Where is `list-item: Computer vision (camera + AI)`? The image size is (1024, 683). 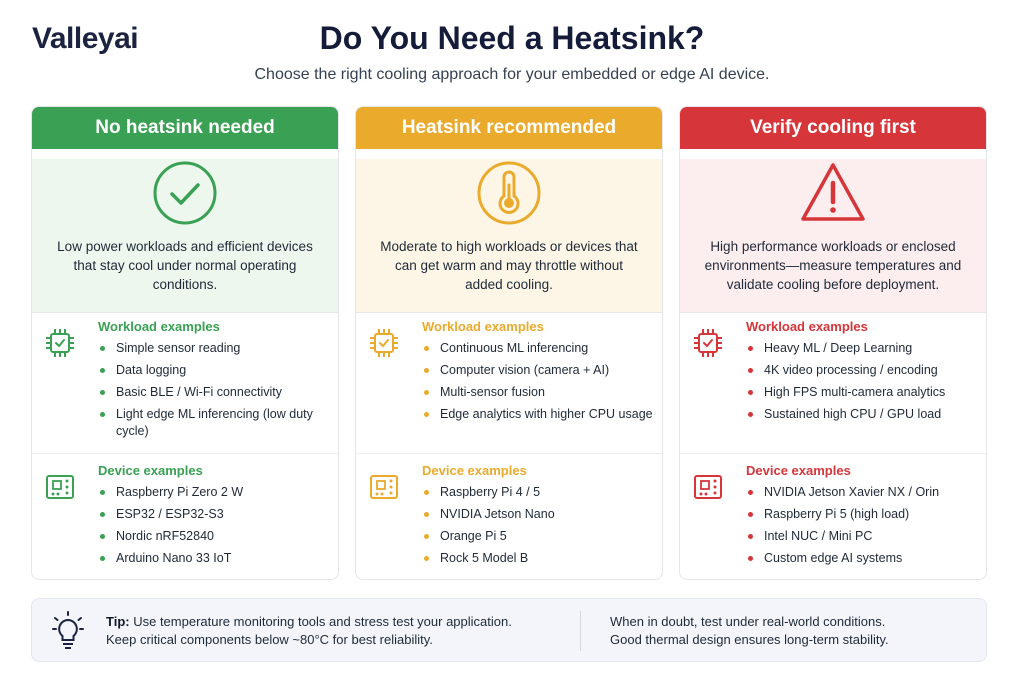 list-item: Computer vision (camera + AI) is located at coordinates (542, 370).